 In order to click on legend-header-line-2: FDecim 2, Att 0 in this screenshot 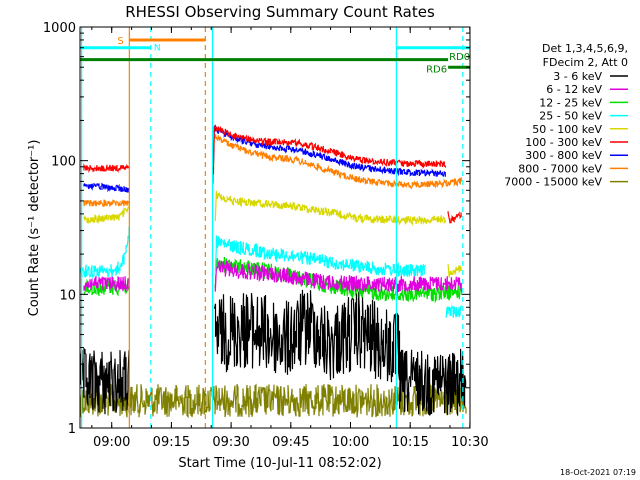, I will do `click(585, 62)`.